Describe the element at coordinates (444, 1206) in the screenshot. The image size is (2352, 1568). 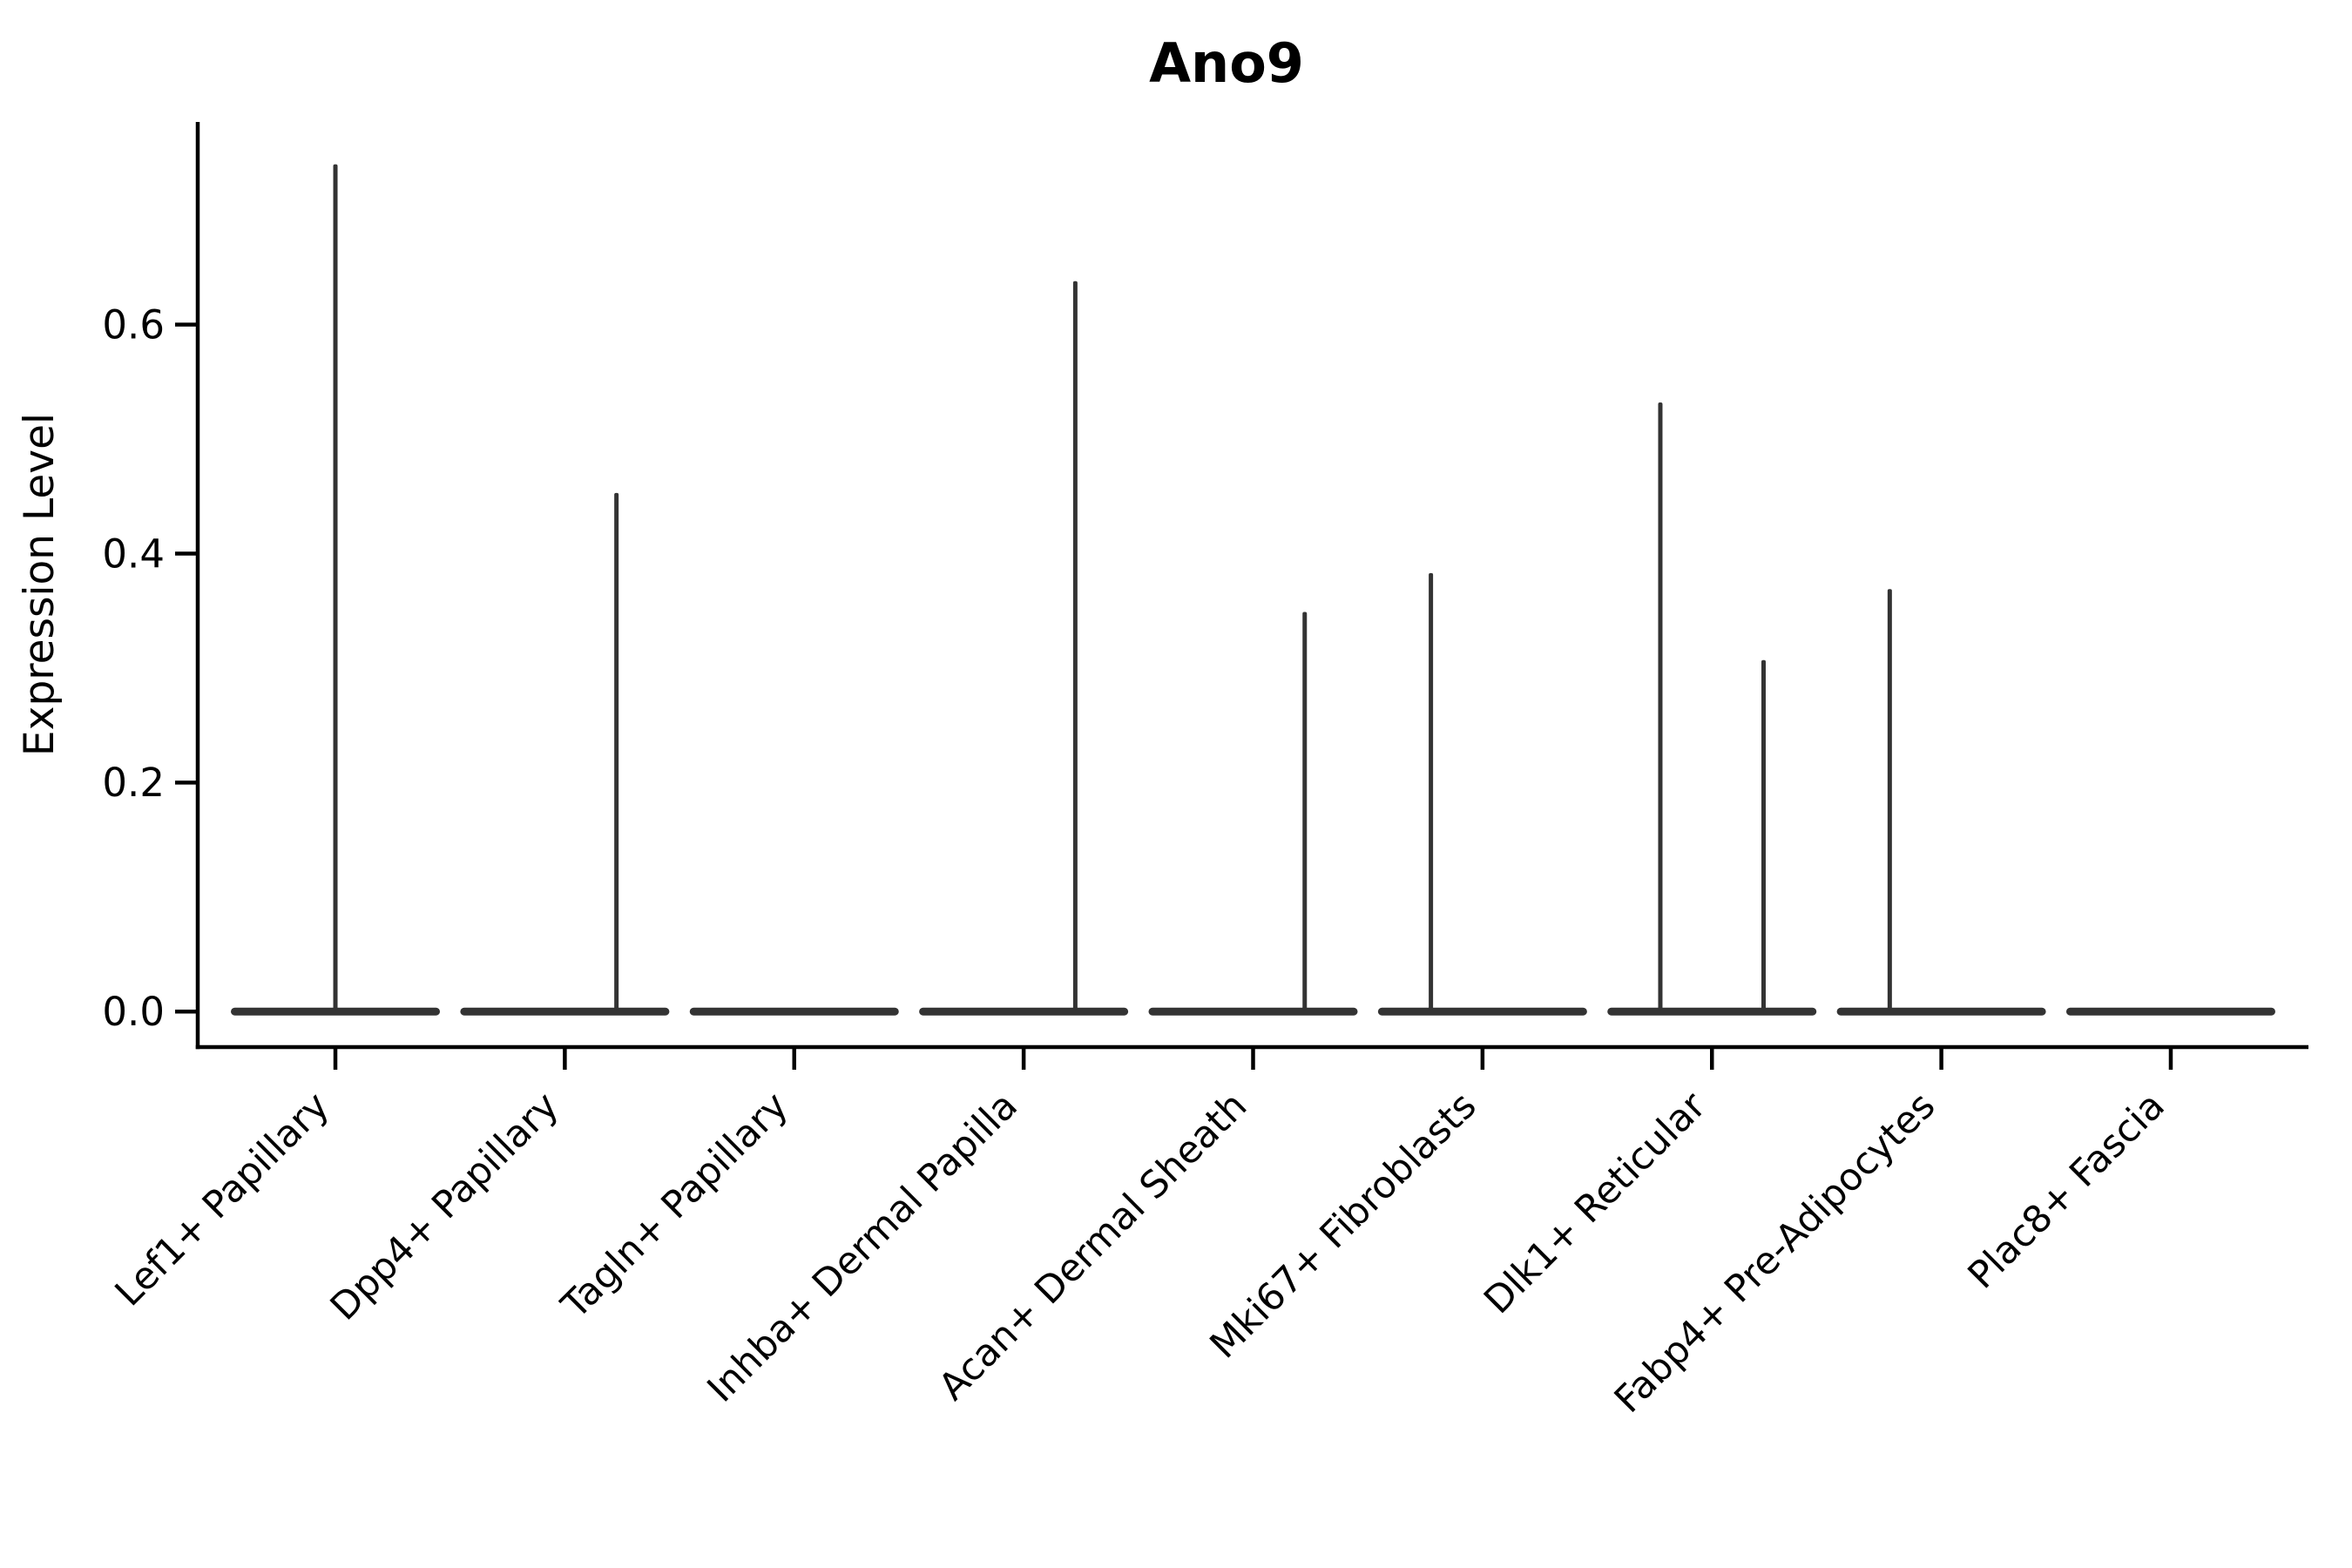
I see `x-tick-label: Dpp4+ Papillary` at that location.